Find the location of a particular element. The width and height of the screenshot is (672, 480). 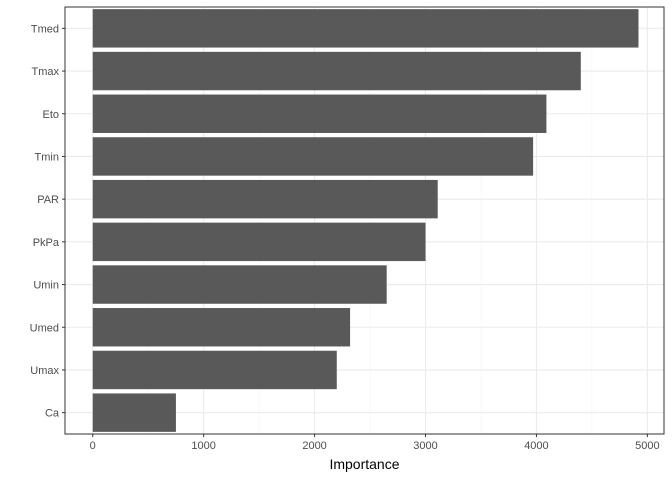

x-tick-label: 4000 is located at coordinates (536, 446).